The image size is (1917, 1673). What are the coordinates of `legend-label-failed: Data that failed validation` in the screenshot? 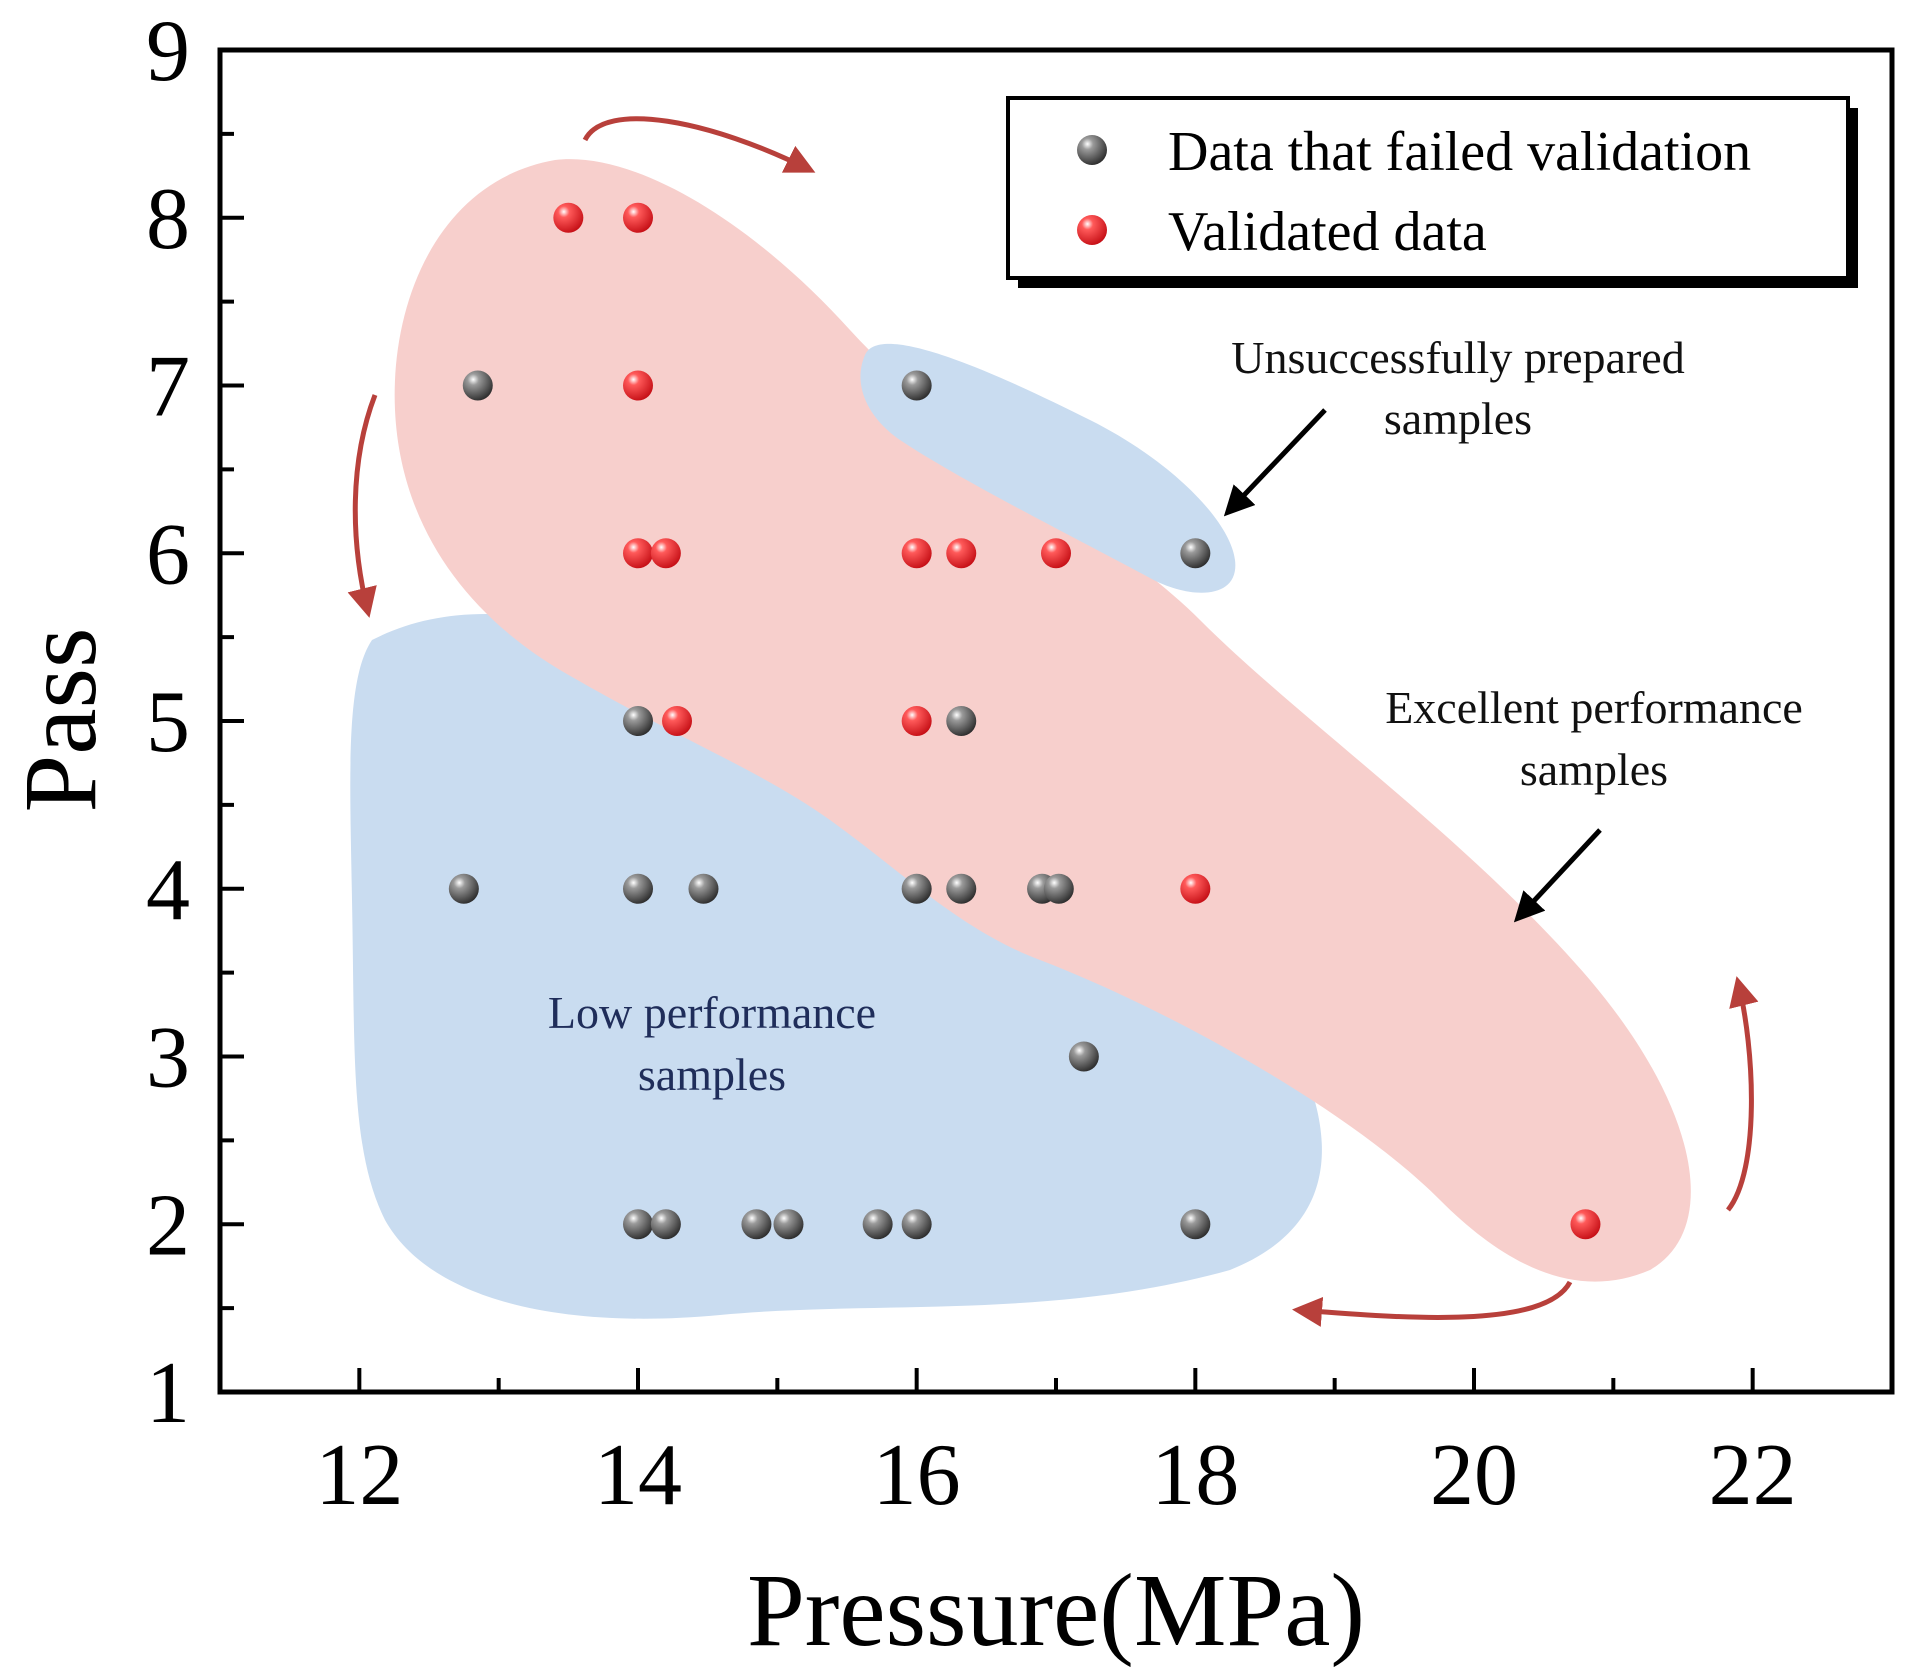 It's located at (1459, 152).